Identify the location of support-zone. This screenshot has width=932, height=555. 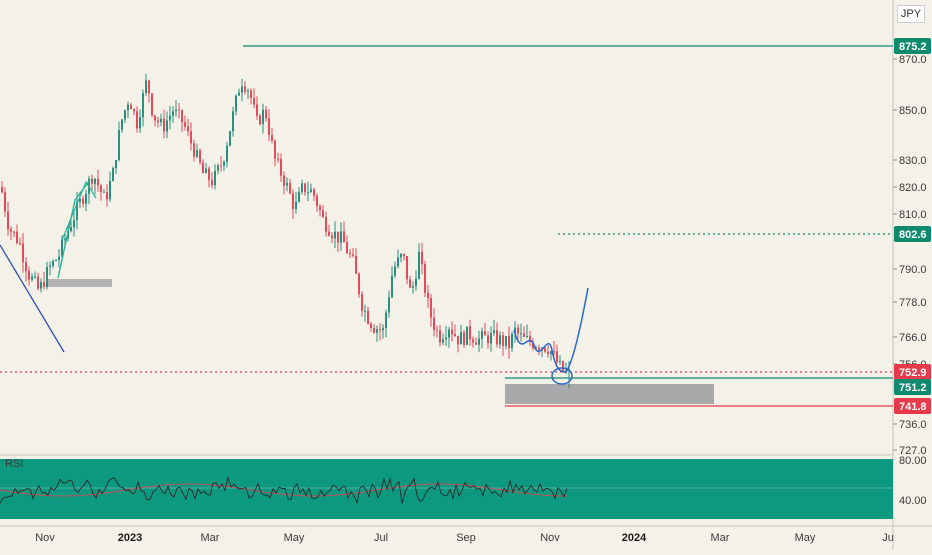
(609, 394).